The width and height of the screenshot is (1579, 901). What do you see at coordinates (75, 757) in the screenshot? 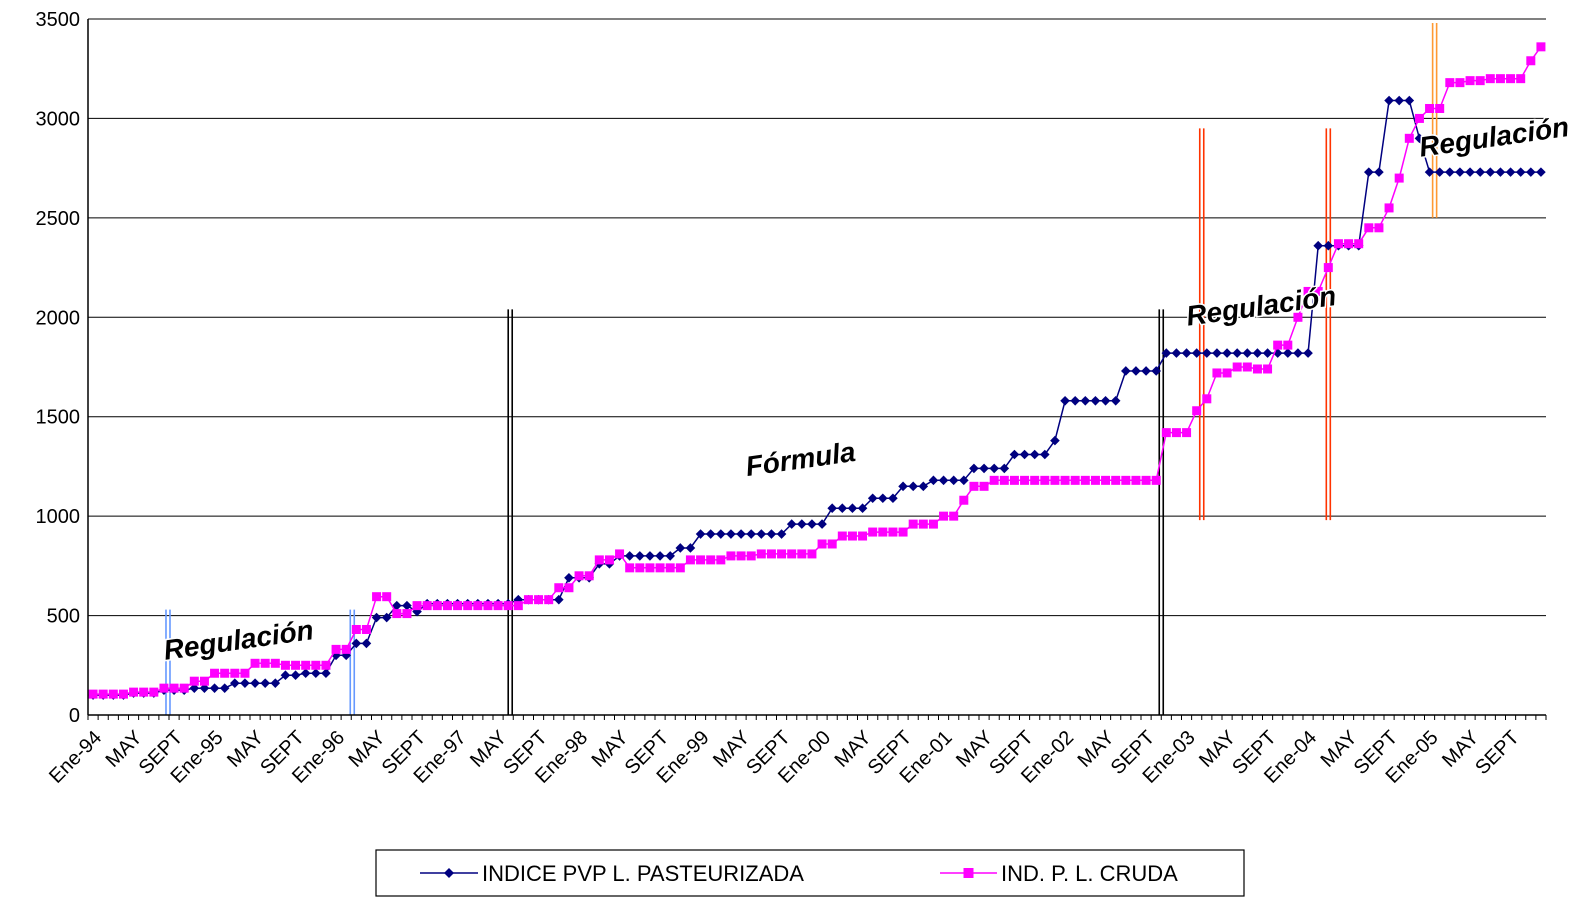
I see `x-tick-label: Ene-94` at bounding box center [75, 757].